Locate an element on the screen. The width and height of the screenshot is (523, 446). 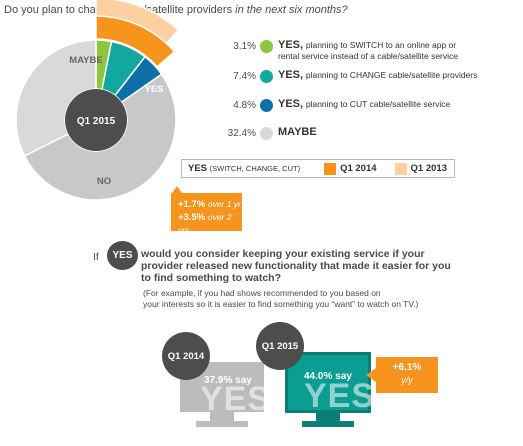
change-1yr-value: +1.7% is located at coordinates (192, 204).